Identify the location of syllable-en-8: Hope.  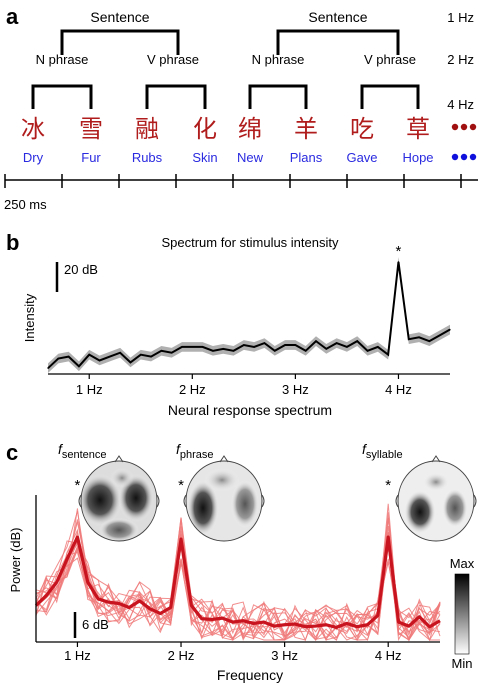
(417, 157).